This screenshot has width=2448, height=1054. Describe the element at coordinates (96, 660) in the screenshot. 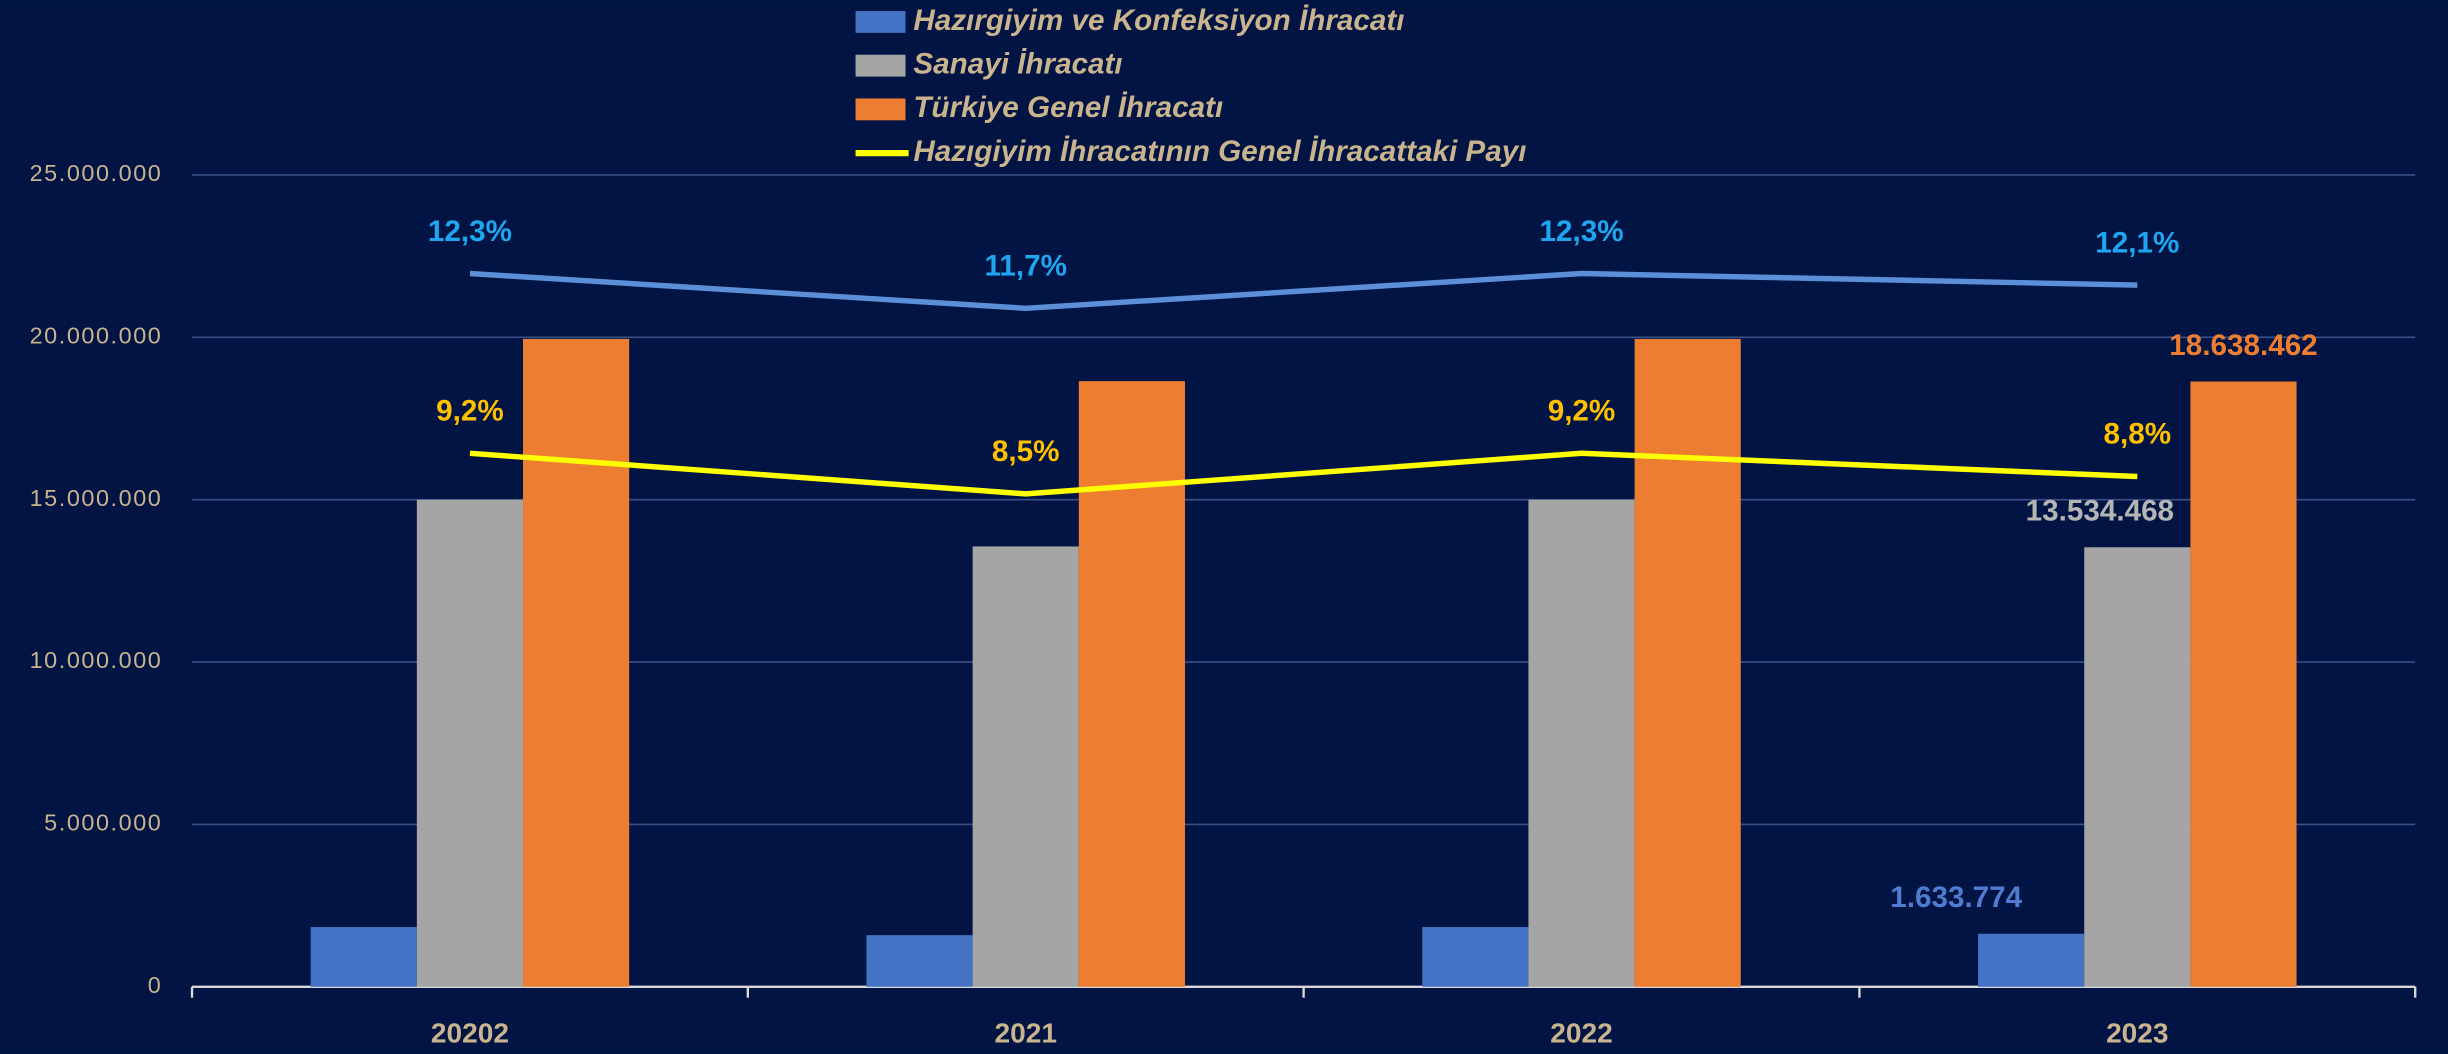

I see `y-tick-label: 10.000.000` at that location.